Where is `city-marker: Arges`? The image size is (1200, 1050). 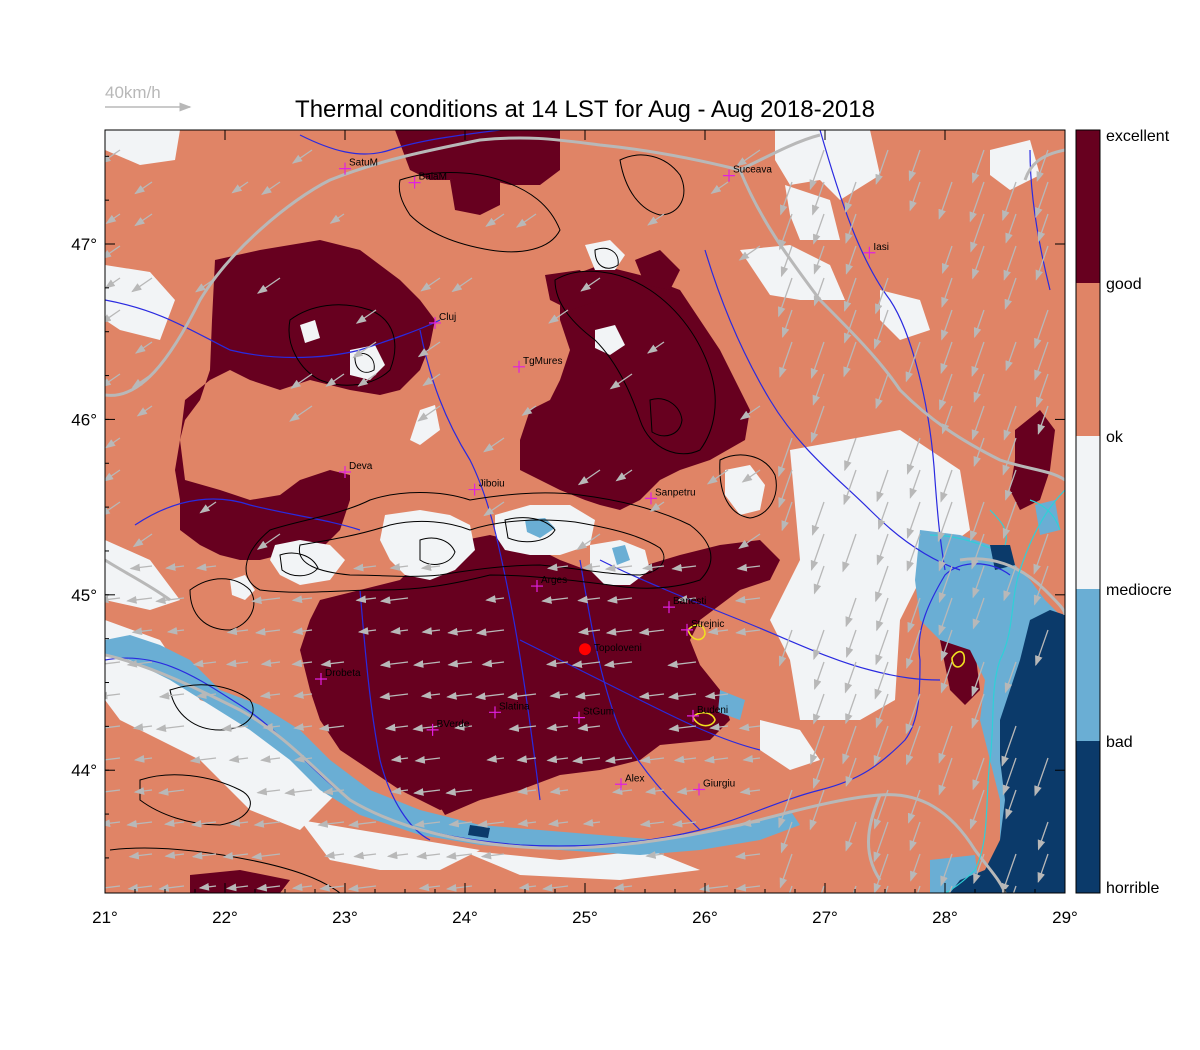
city-marker: Arges is located at coordinates (549, 584).